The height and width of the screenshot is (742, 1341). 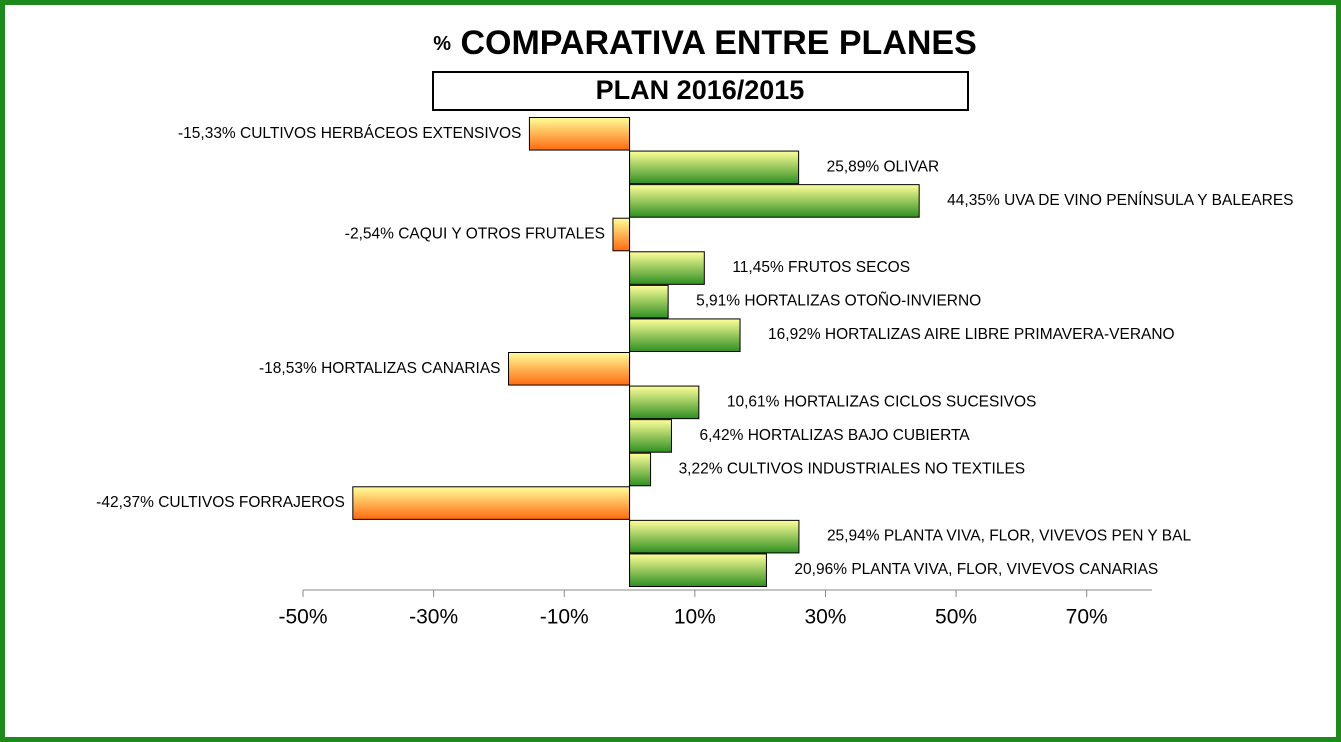 I want to click on data-label: 3,22% CULTIVOS INDUSTRIALES NO TEXTILES, so click(x=852, y=469).